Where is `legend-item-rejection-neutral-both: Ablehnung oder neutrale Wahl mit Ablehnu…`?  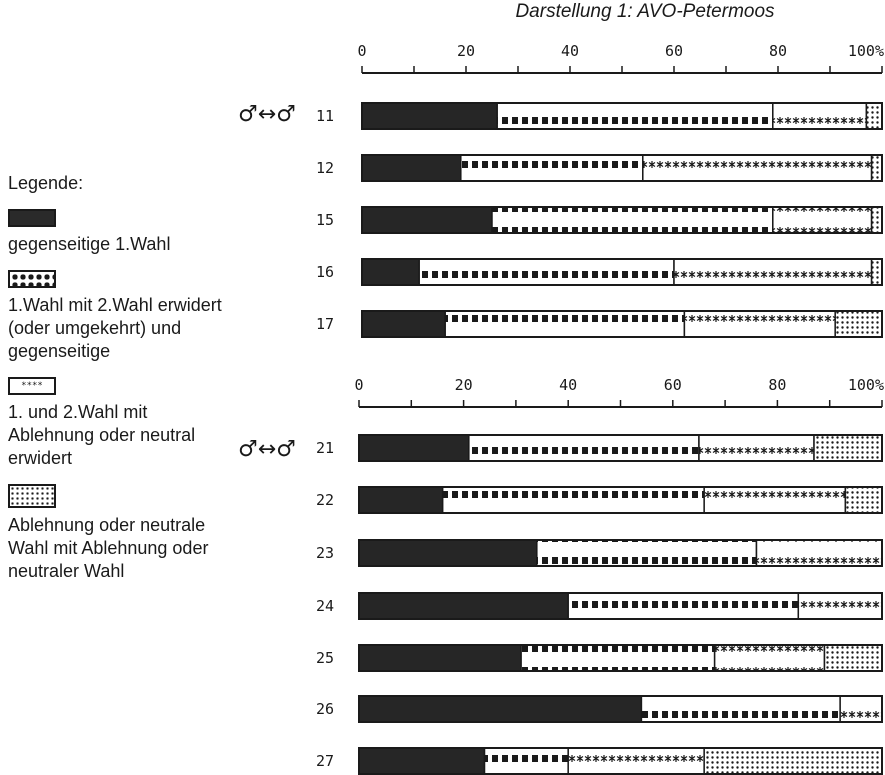
legend-item-rejection-neutral-both: Ablehnung oder neutrale Wahl mit Ablehnu… is located at coordinates (115, 533).